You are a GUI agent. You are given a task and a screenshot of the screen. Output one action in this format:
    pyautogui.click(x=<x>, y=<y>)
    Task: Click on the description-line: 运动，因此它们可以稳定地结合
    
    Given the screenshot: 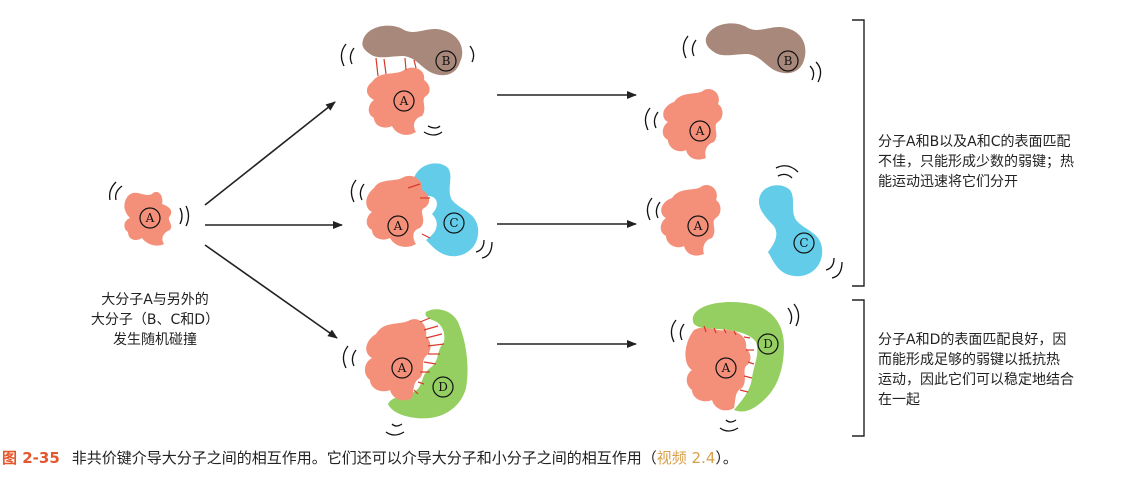 What is the action you would take?
    pyautogui.click(x=976, y=380)
    